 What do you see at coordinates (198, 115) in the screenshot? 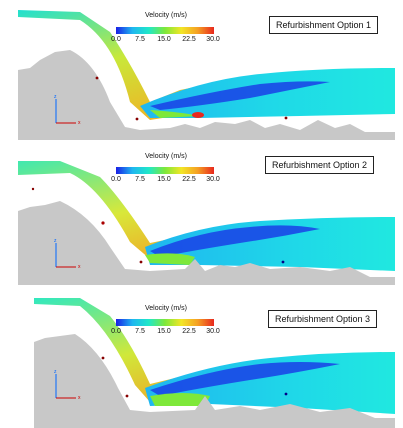
I see `high-velocity-zone` at bounding box center [198, 115].